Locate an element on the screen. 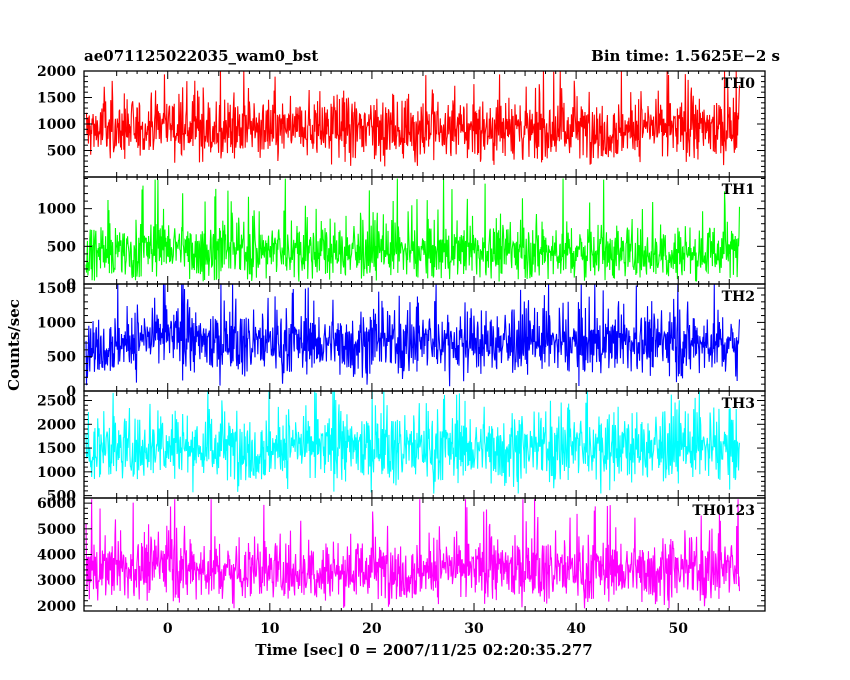 Image resolution: width=850 pixels, height=680 pixels. x-tick-label: 30 is located at coordinates (474, 629).